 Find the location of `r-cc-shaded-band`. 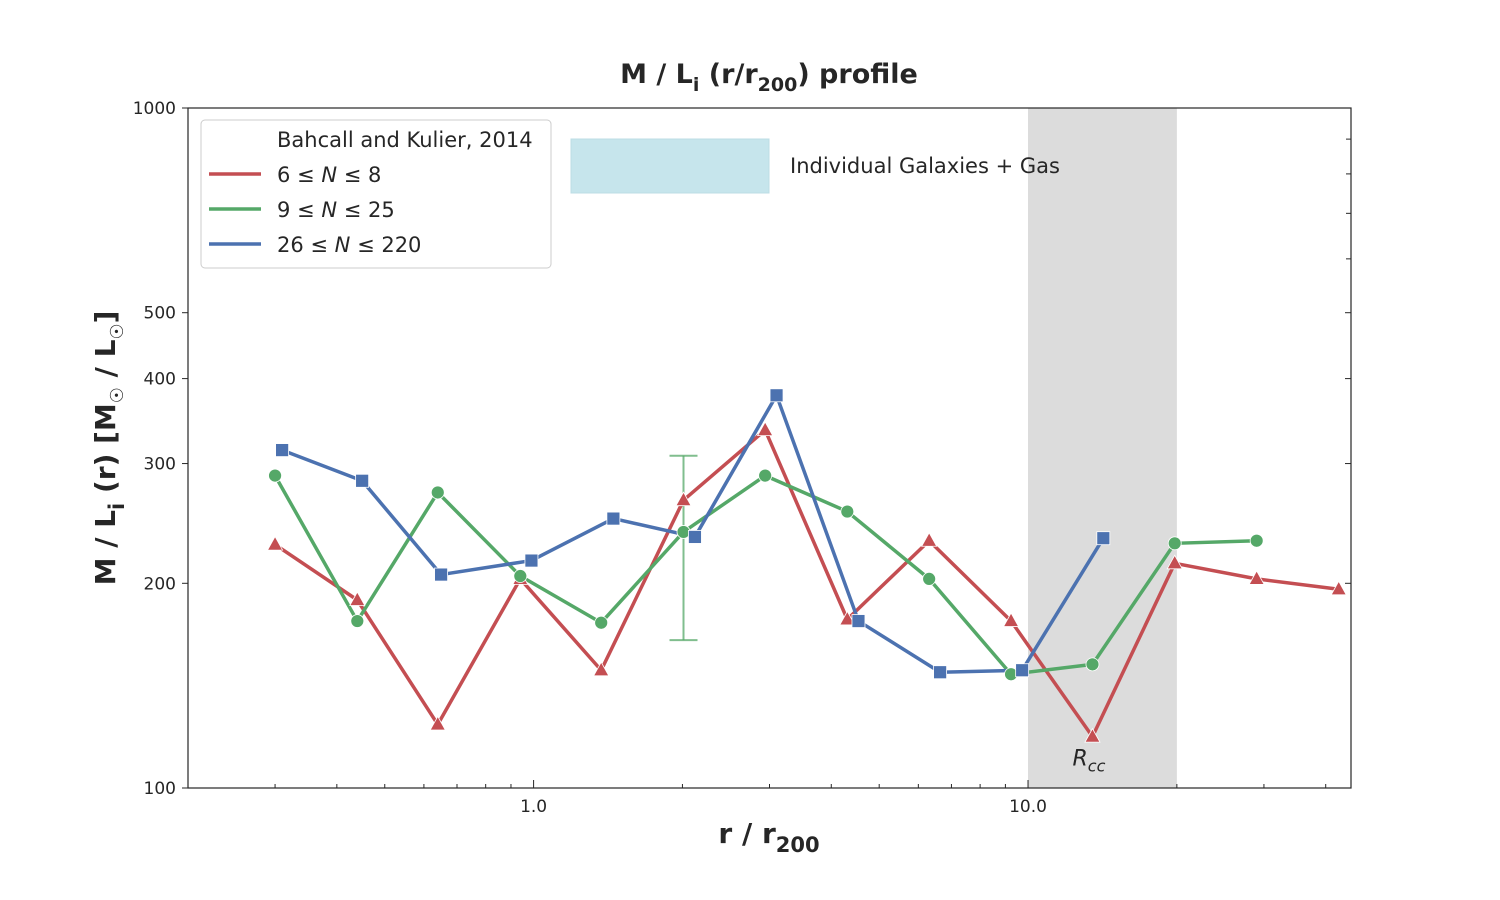

r-cc-shaded-band is located at coordinates (1102, 448).